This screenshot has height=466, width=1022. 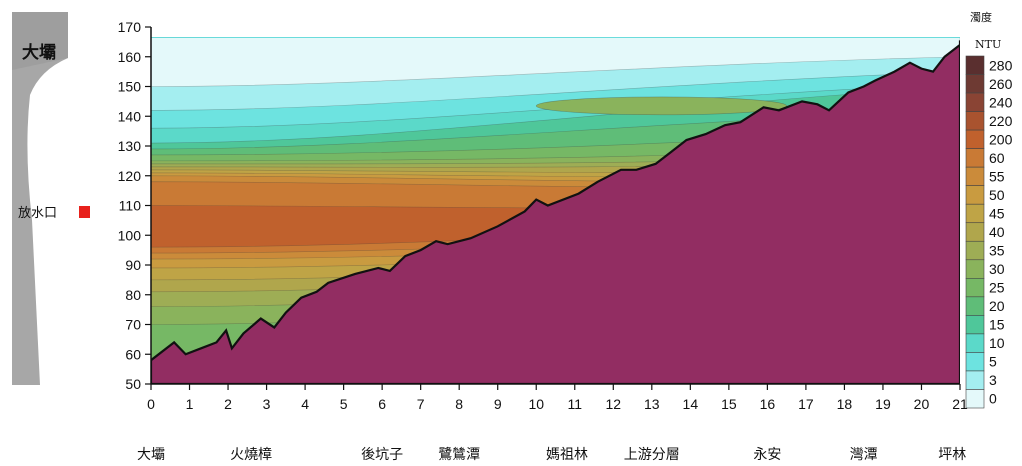 What do you see at coordinates (997, 288) in the screenshot?
I see `colorbar-label: 25` at bounding box center [997, 288].